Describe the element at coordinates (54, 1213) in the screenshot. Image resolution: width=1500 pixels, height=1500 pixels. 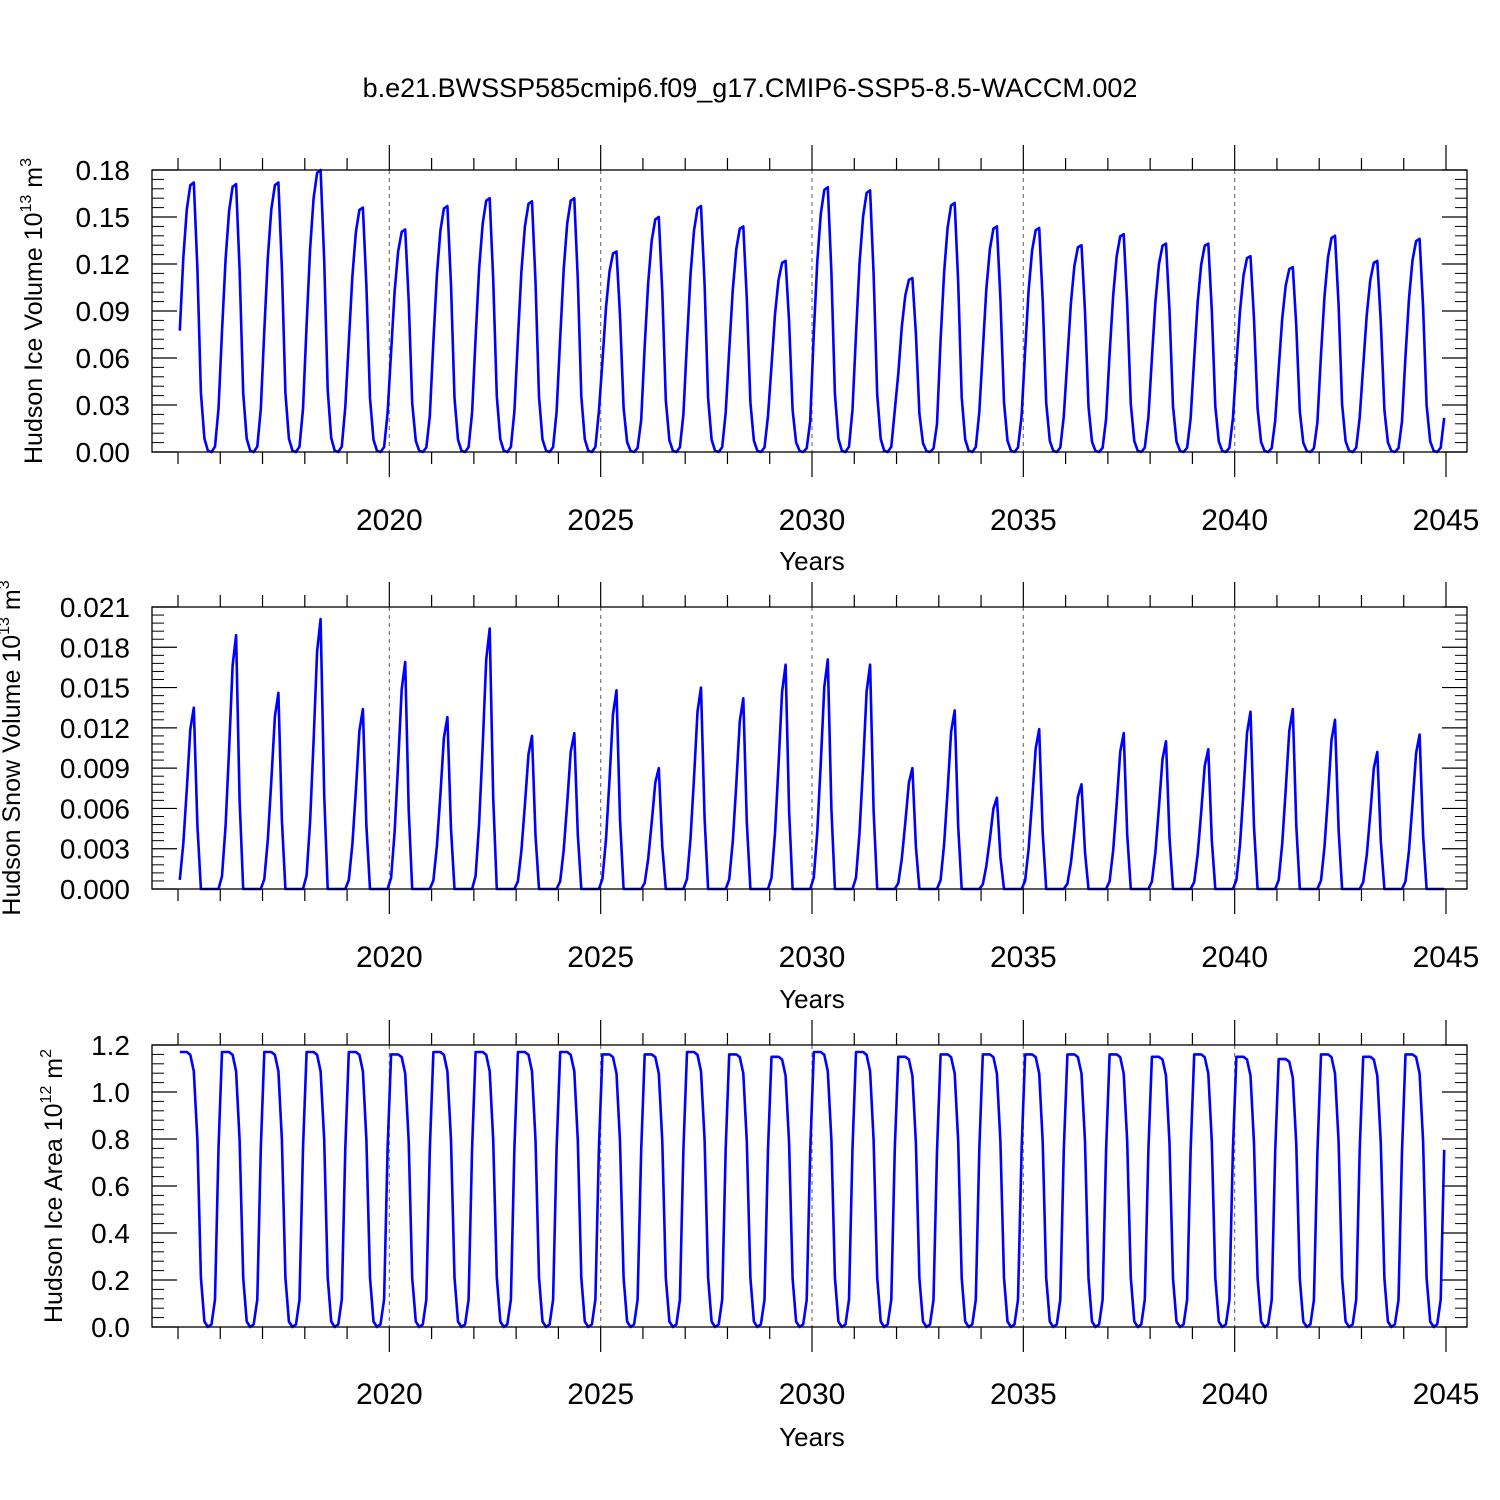
I see `y-label-text: Hudson Ice Area 10` at that location.